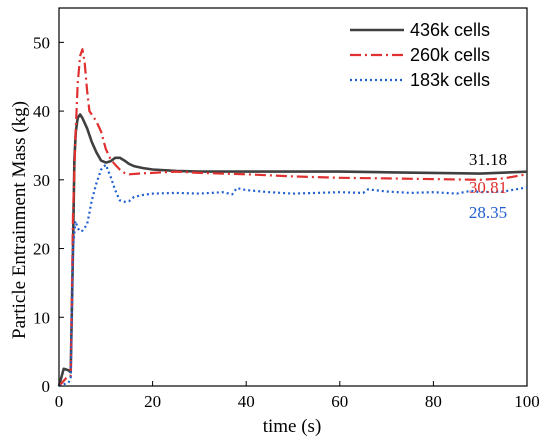  Describe the element at coordinates (488, 159) in the screenshot. I see `end-value-label: 31.18` at that location.